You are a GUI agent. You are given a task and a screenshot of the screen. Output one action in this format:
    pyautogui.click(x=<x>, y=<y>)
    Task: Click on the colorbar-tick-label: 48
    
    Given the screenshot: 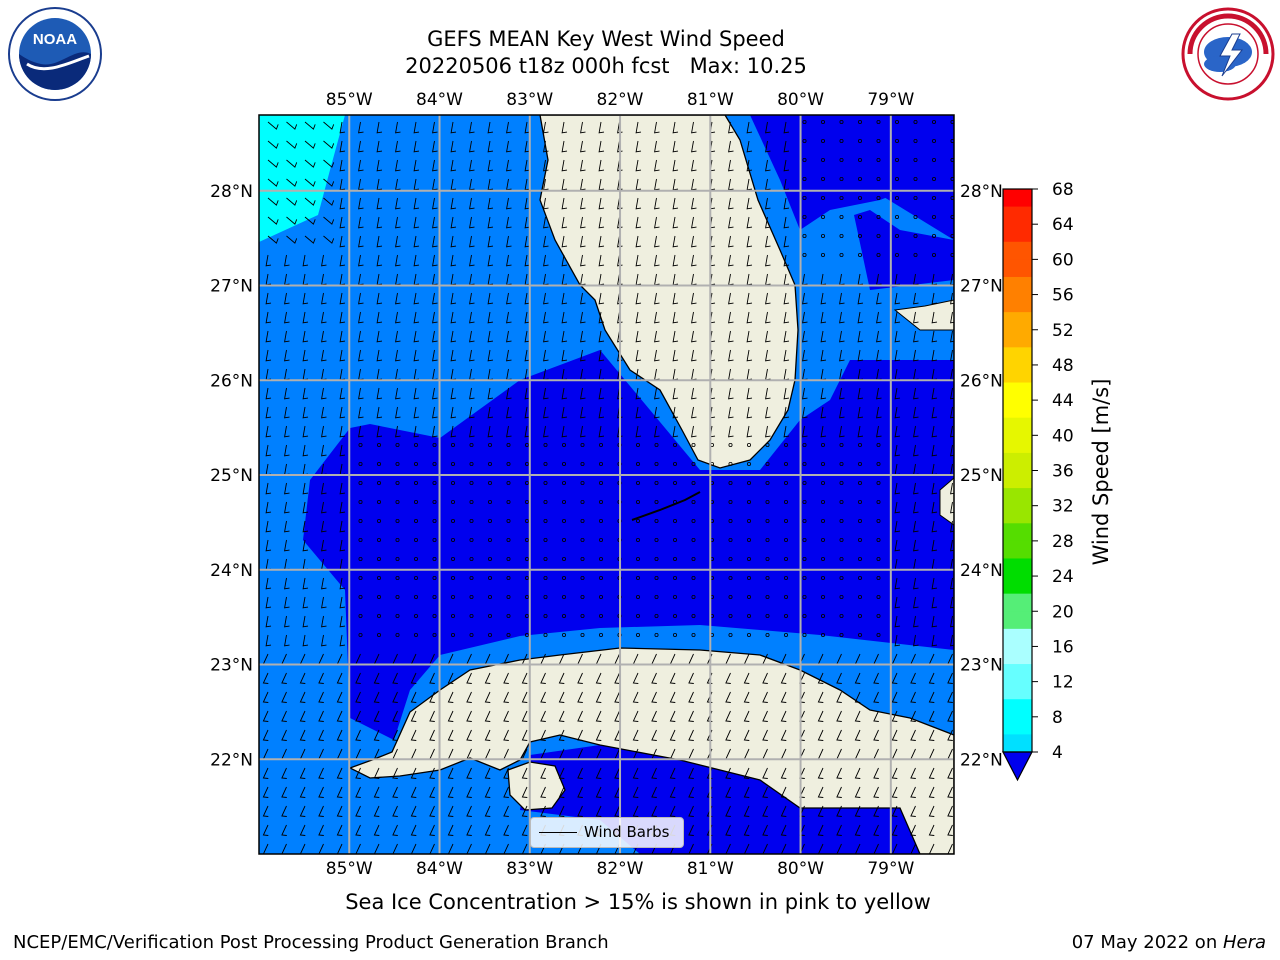 What is the action you would take?
    pyautogui.click(x=1063, y=366)
    